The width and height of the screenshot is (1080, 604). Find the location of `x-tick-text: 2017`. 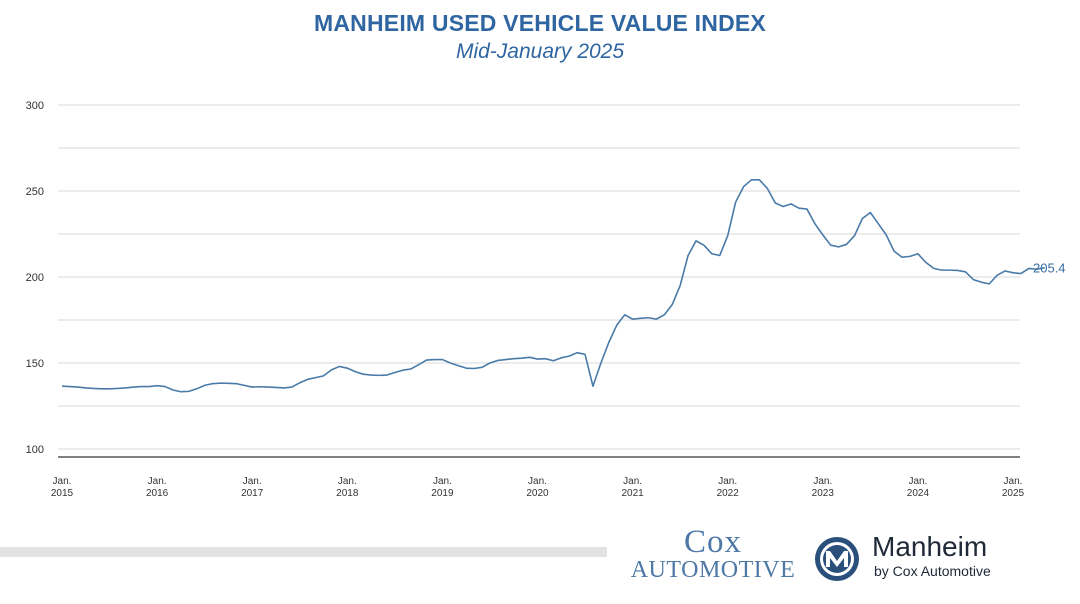

x-tick-text: 2017 is located at coordinates (252, 493).